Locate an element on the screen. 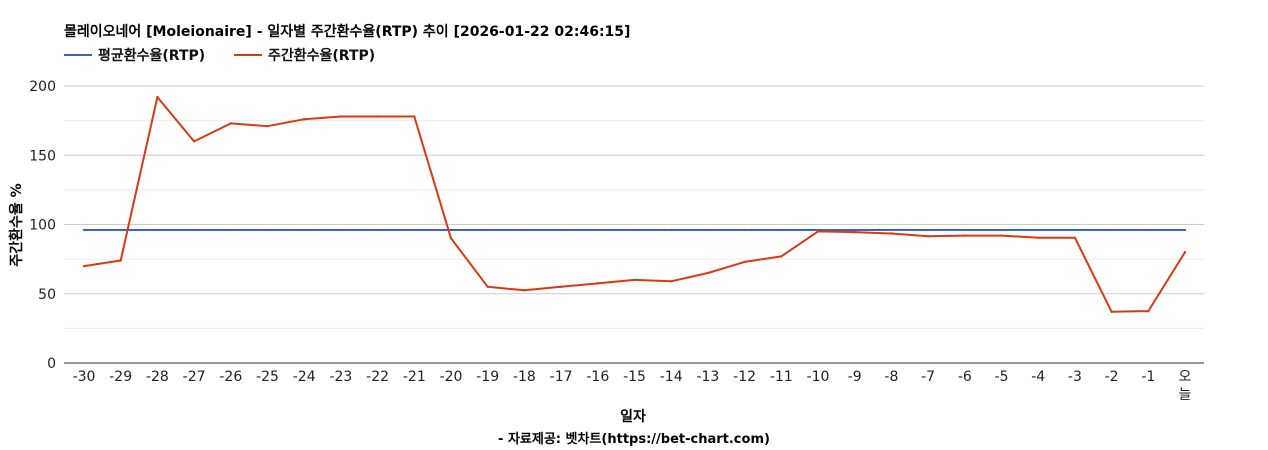 This screenshot has width=1268, height=450. x-tick-label: -11 is located at coordinates (781, 377).